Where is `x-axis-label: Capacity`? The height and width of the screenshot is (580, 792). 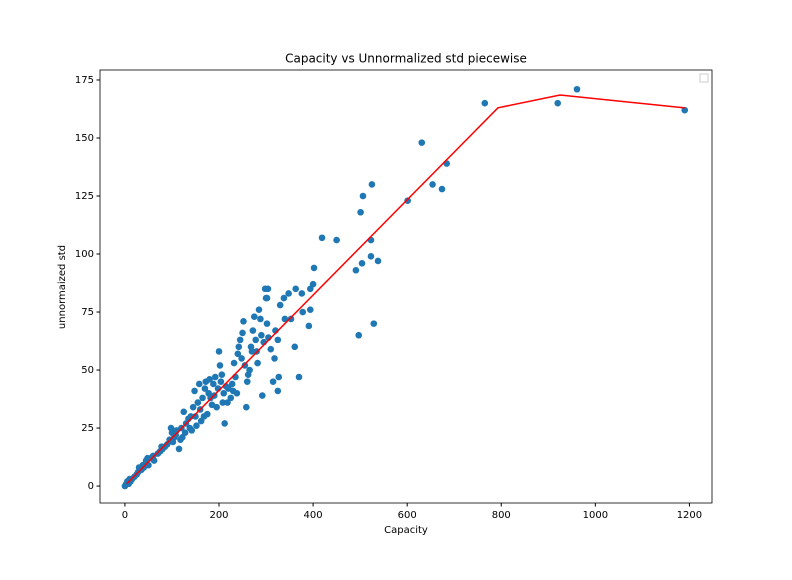 x-axis-label: Capacity is located at coordinates (406, 530).